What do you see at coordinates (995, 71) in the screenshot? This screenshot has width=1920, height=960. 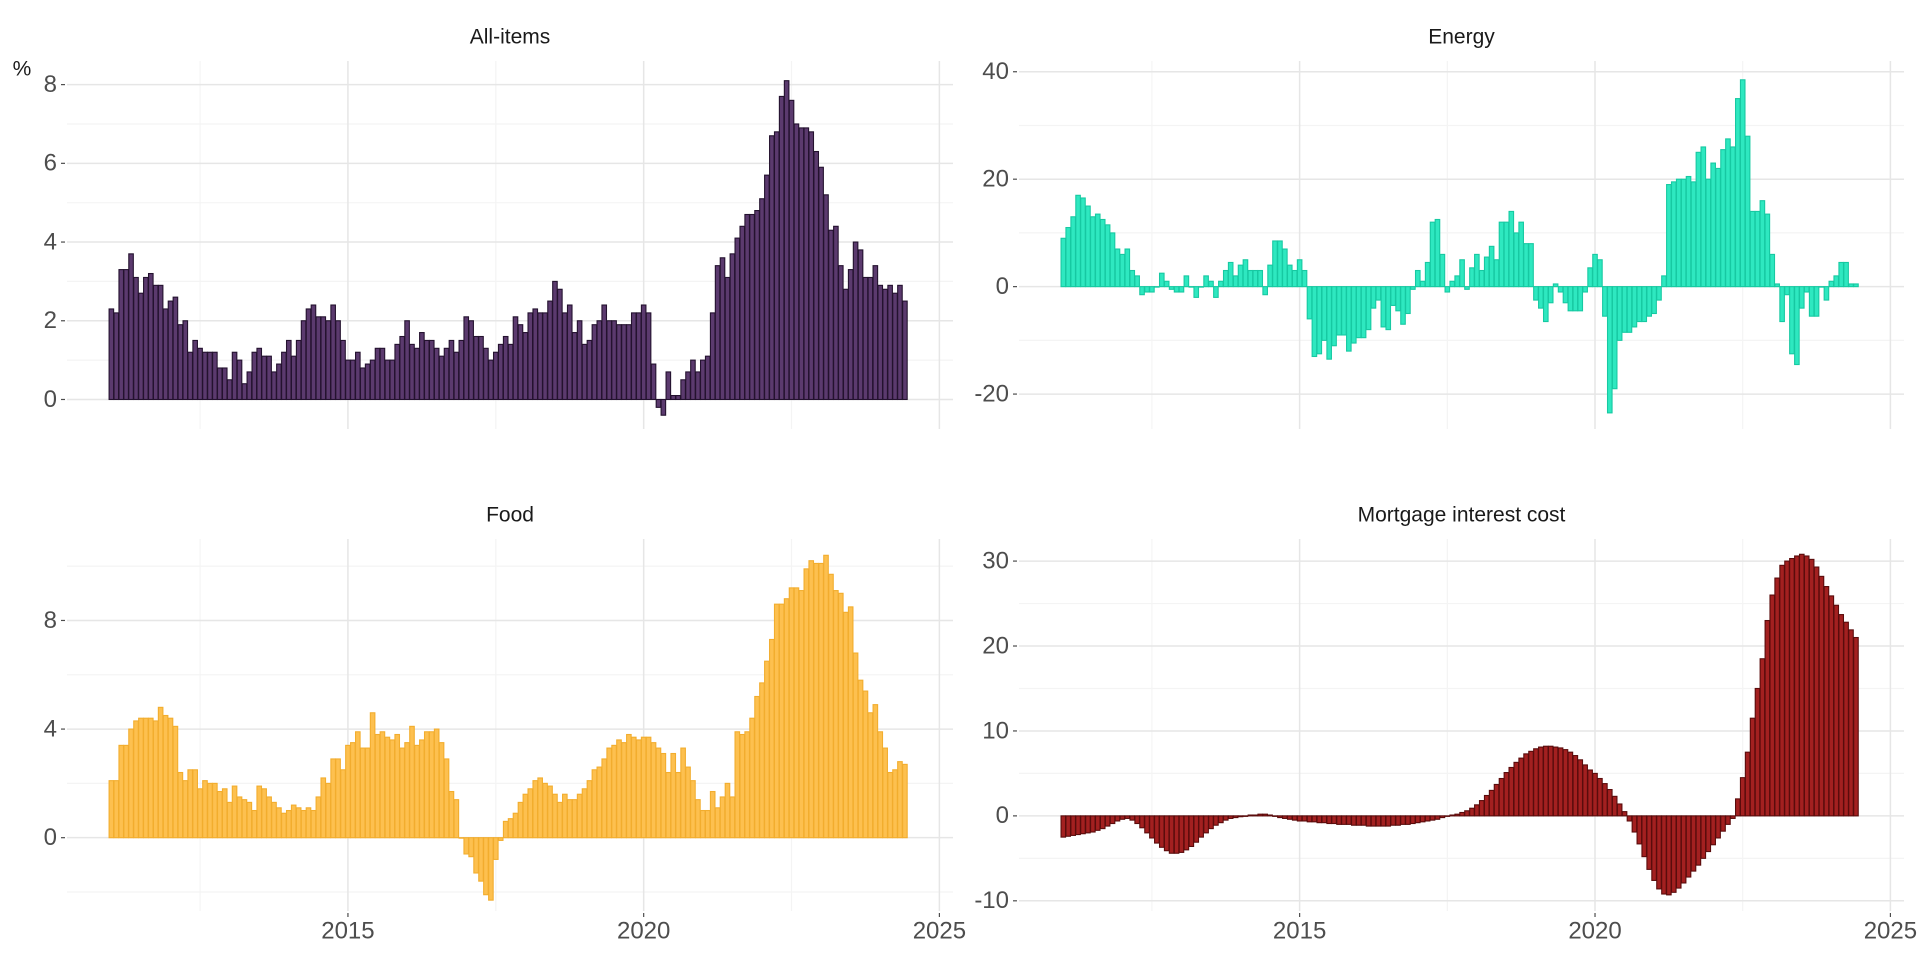 I see `y-tick-label: 40` at bounding box center [995, 71].